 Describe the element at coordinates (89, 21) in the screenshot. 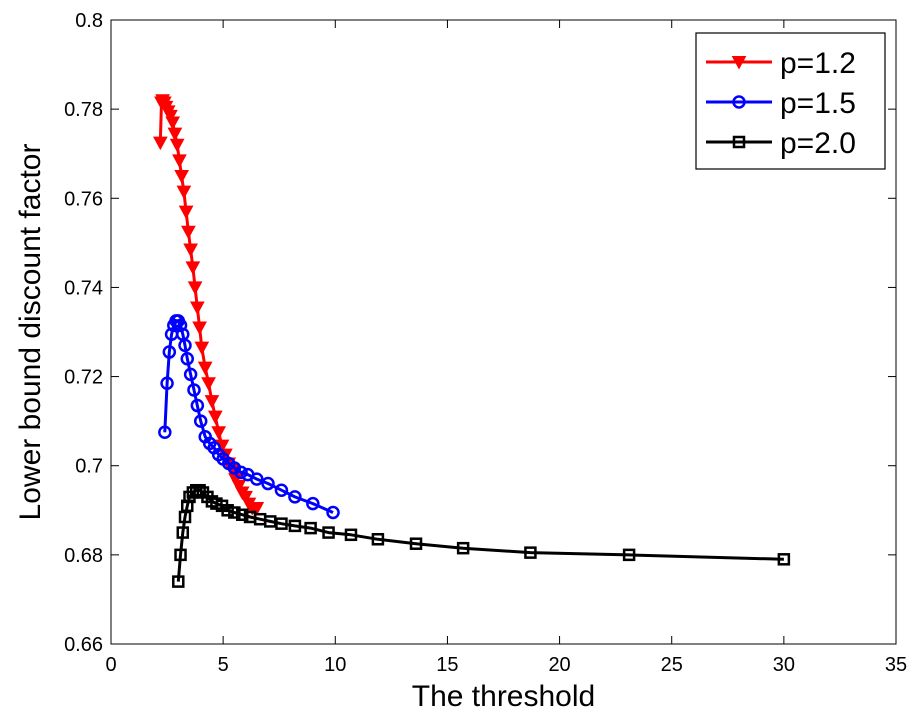

I see `y-tick-label: 0.8` at that location.